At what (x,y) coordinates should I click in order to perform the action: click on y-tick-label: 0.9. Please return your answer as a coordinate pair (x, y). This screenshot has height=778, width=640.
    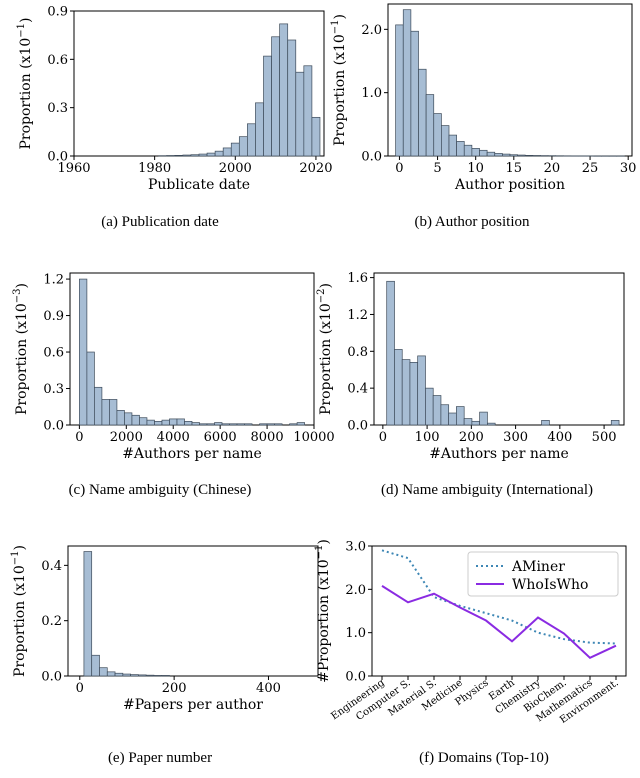
    Looking at the image, I should click on (53, 316).